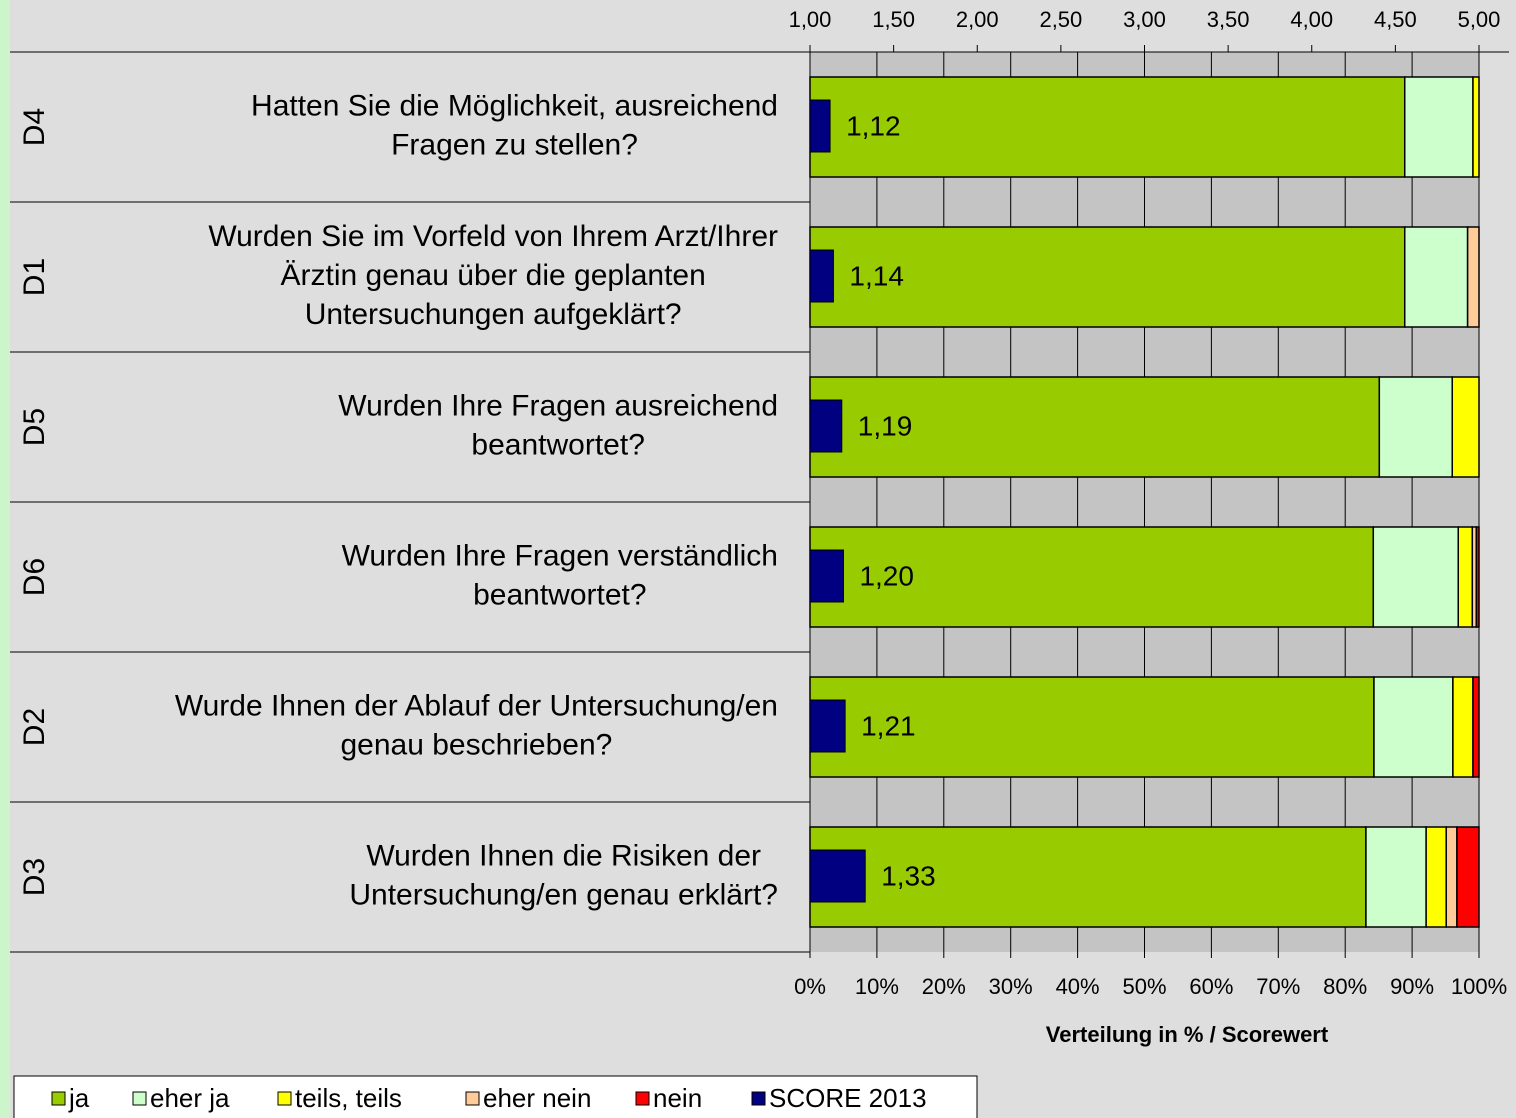 Image resolution: width=1516 pixels, height=1118 pixels. What do you see at coordinates (1278, 986) in the screenshot?
I see `x-tick-label: 70%` at bounding box center [1278, 986].